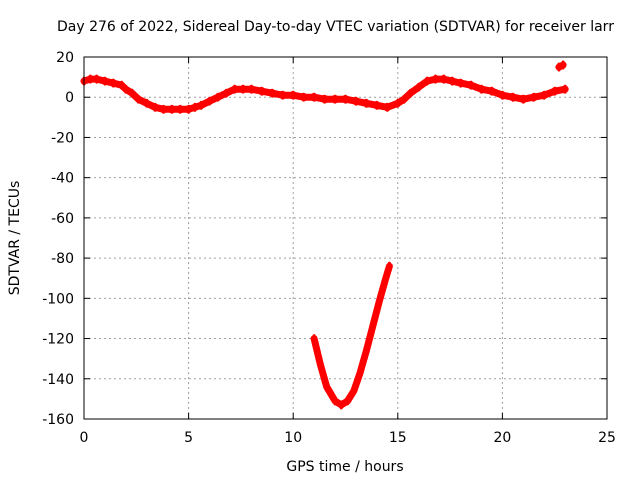 This screenshot has height=480, width=640. I want to click on x-tick-label: 5, so click(188, 438).